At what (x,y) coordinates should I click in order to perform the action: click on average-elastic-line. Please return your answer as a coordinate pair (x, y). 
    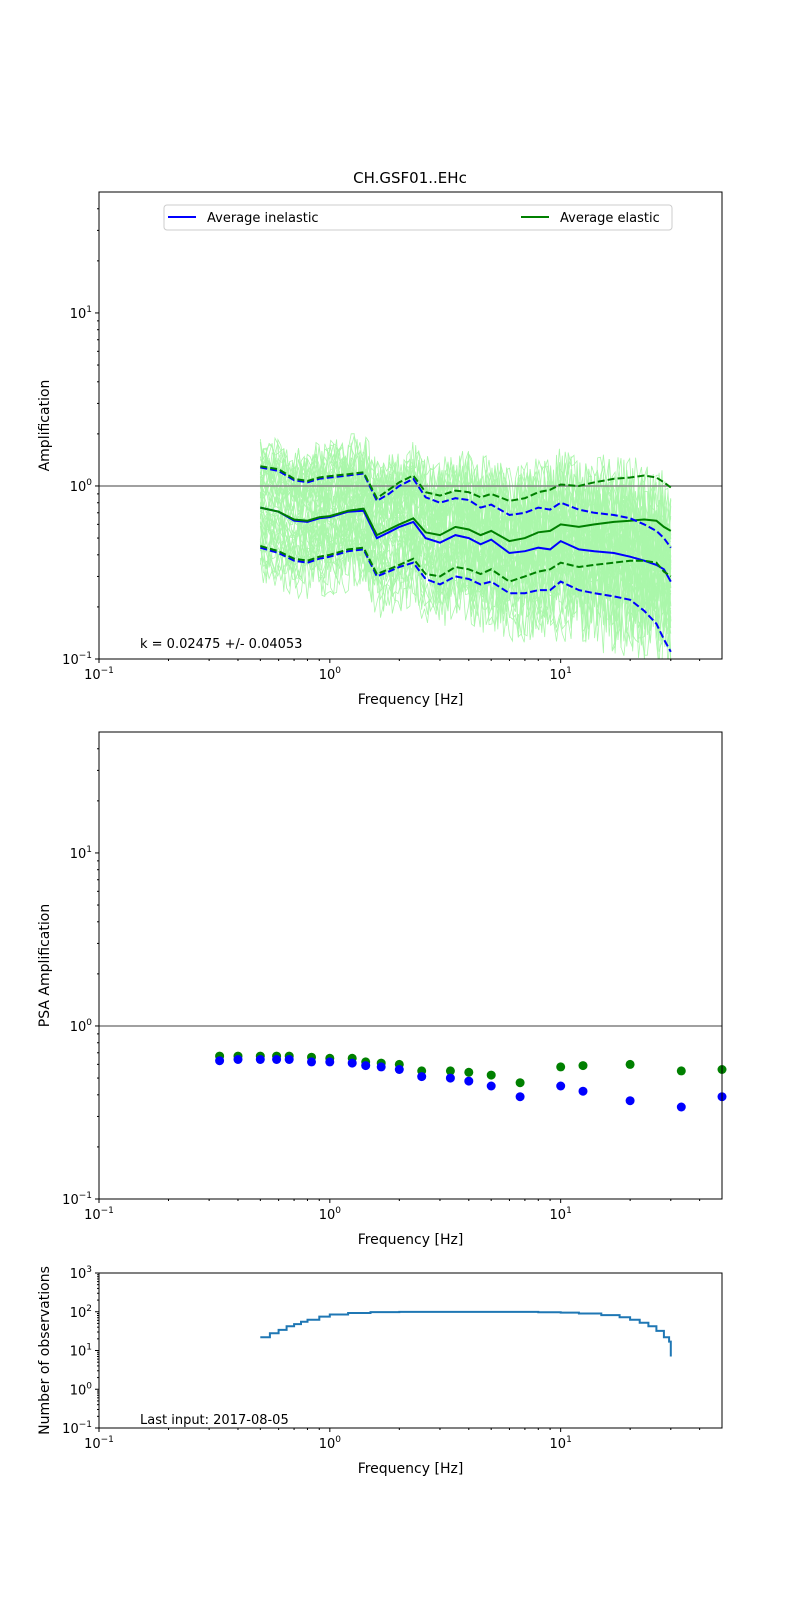
    Looking at the image, I should click on (466, 524).